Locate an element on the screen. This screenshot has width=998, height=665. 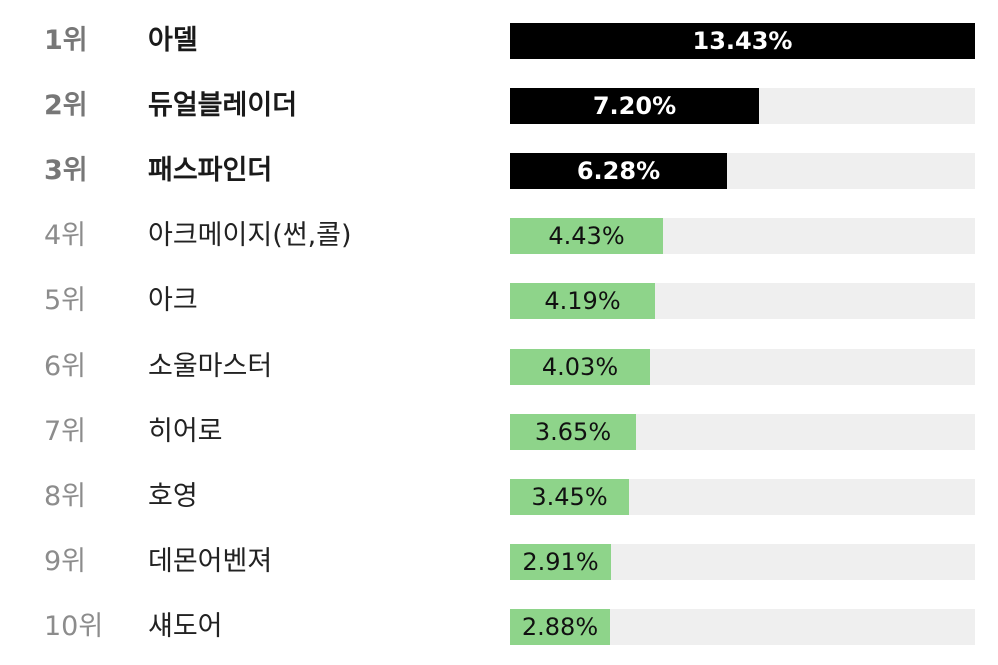
bar-value-label: 4.43% is located at coordinates (586, 236).